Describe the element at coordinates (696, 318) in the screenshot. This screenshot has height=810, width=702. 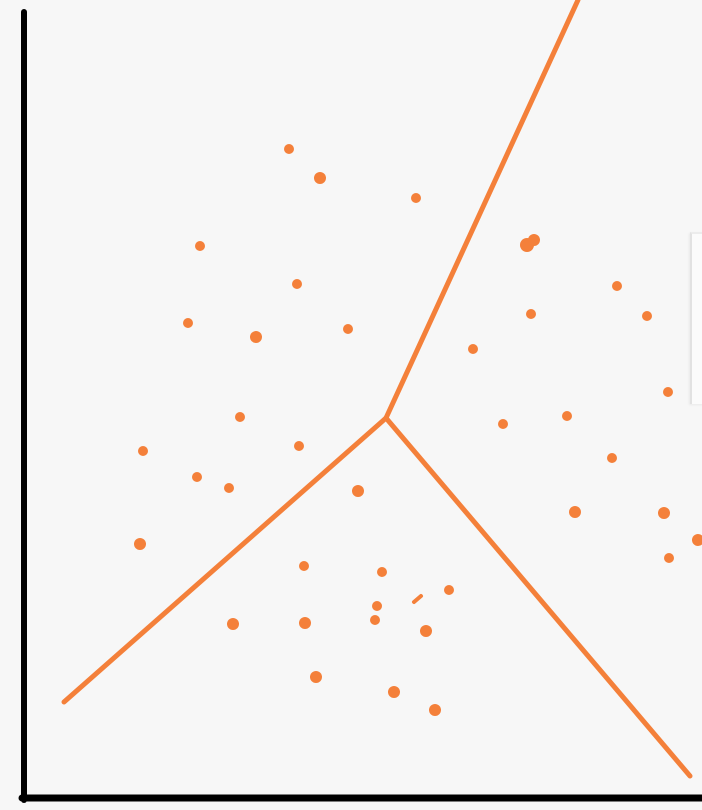
I see `side-panel-edge` at that location.